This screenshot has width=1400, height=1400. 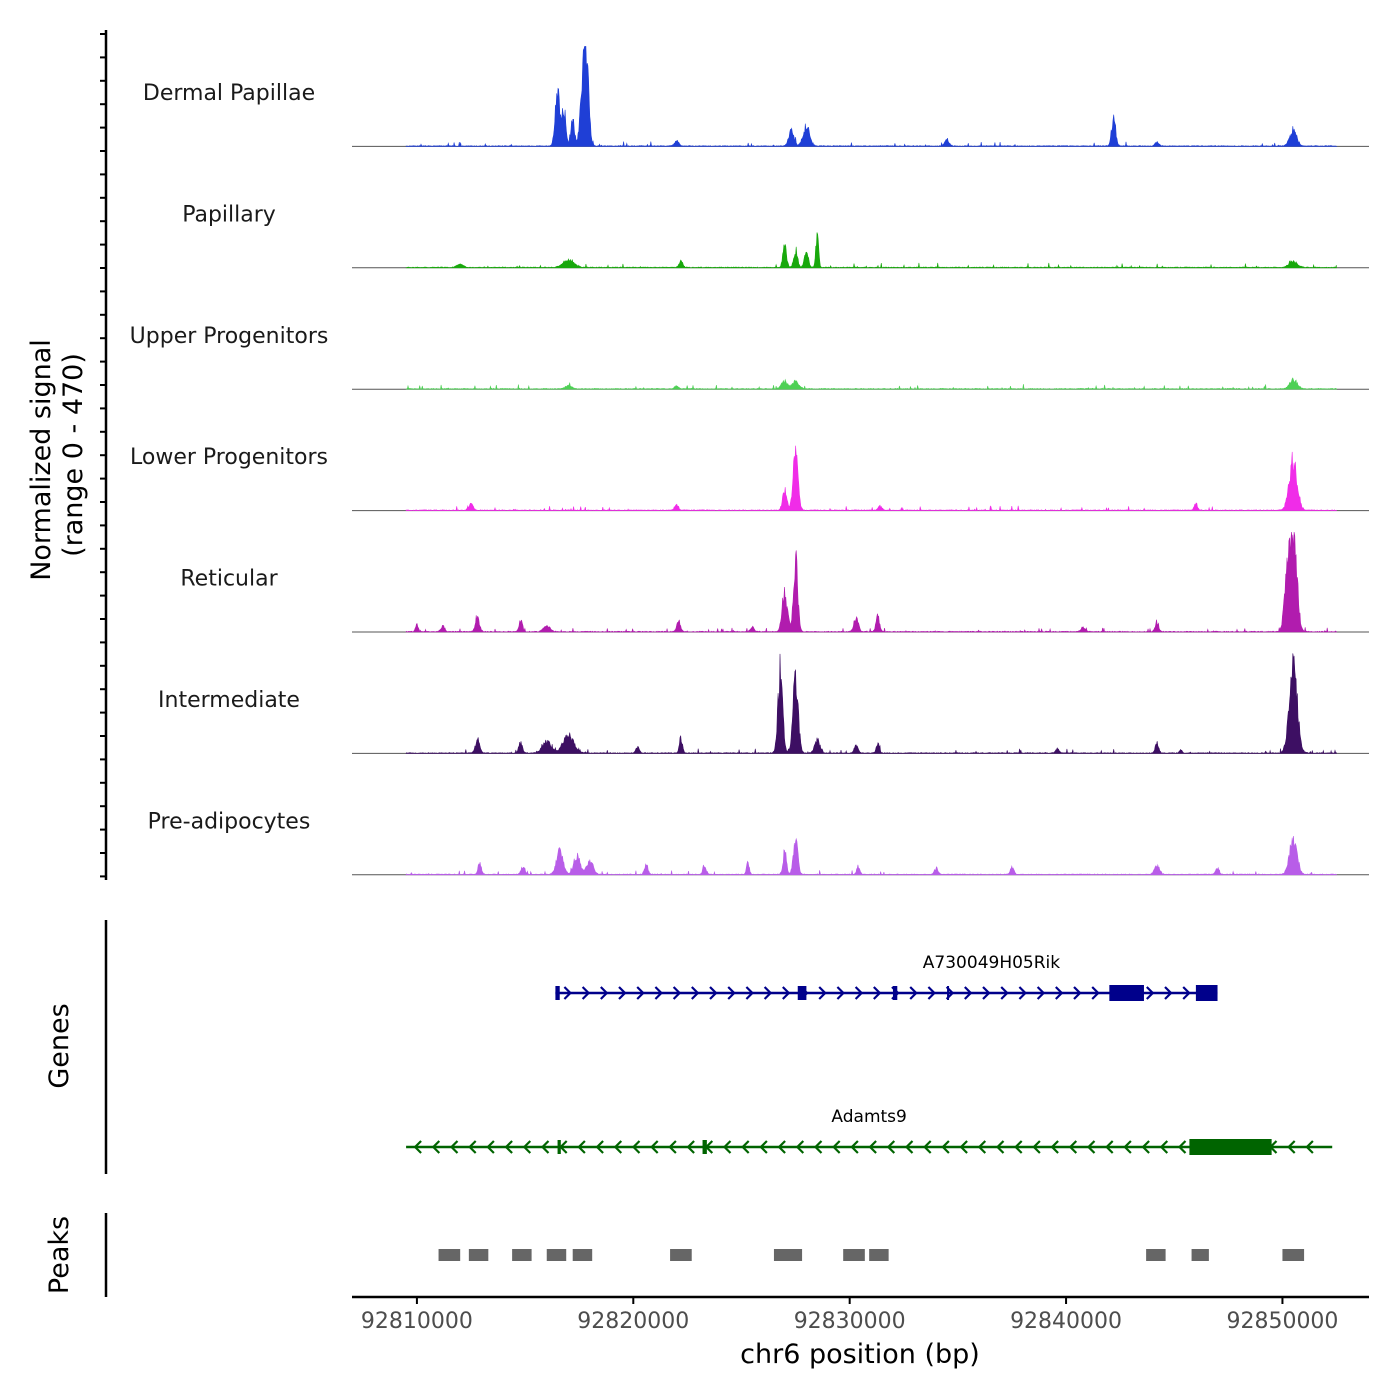 I want to click on track-label: Upper Progenitors, so click(x=229, y=336).